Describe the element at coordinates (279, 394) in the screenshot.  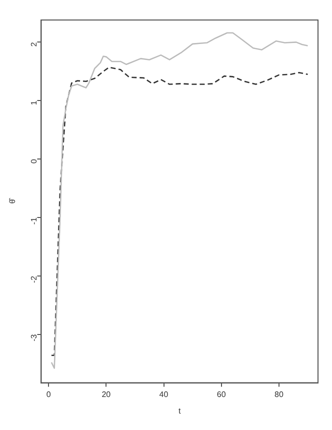
I see `x-tick-label: 80` at that location.